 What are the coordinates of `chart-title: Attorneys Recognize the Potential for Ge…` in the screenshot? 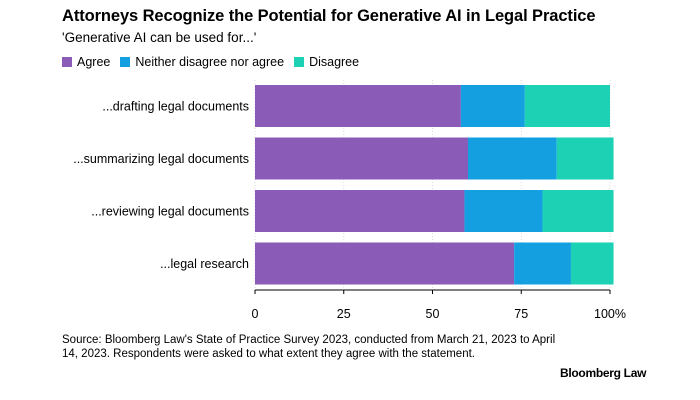 It's located at (329, 16).